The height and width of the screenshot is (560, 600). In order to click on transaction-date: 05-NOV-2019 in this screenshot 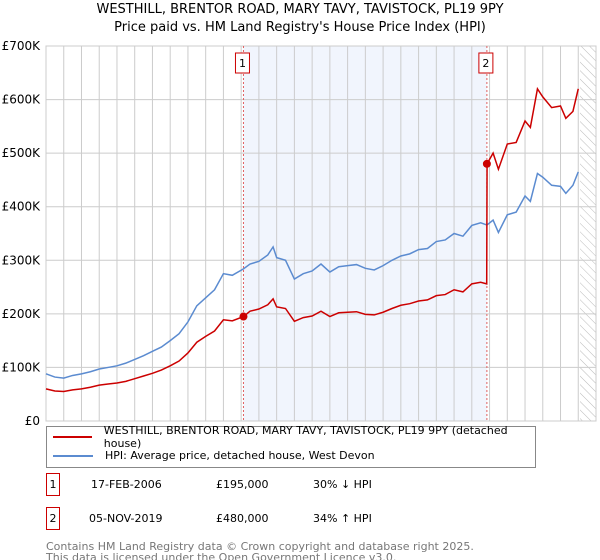, I will do `click(126, 518)`.